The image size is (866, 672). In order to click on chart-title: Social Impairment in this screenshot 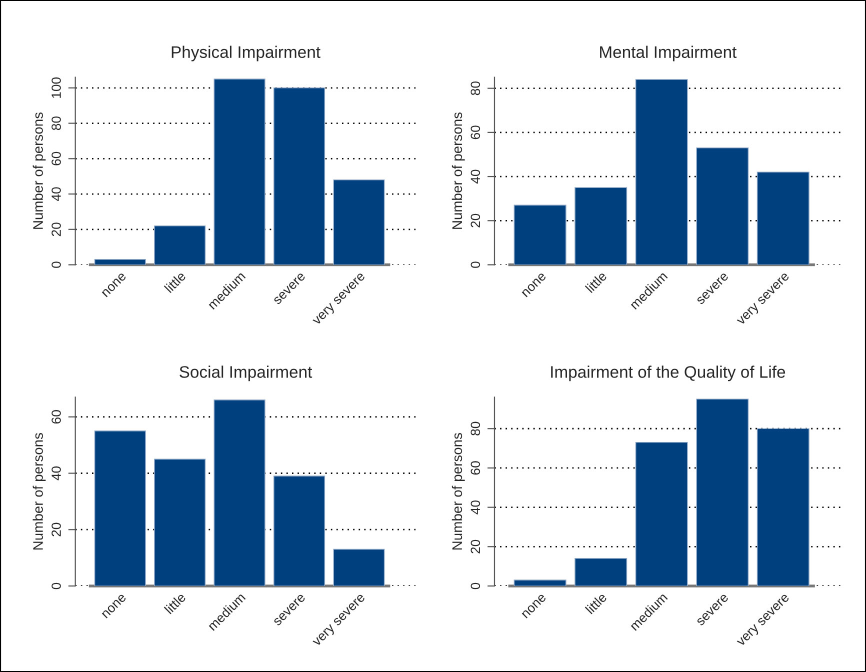, I will do `click(246, 374)`.